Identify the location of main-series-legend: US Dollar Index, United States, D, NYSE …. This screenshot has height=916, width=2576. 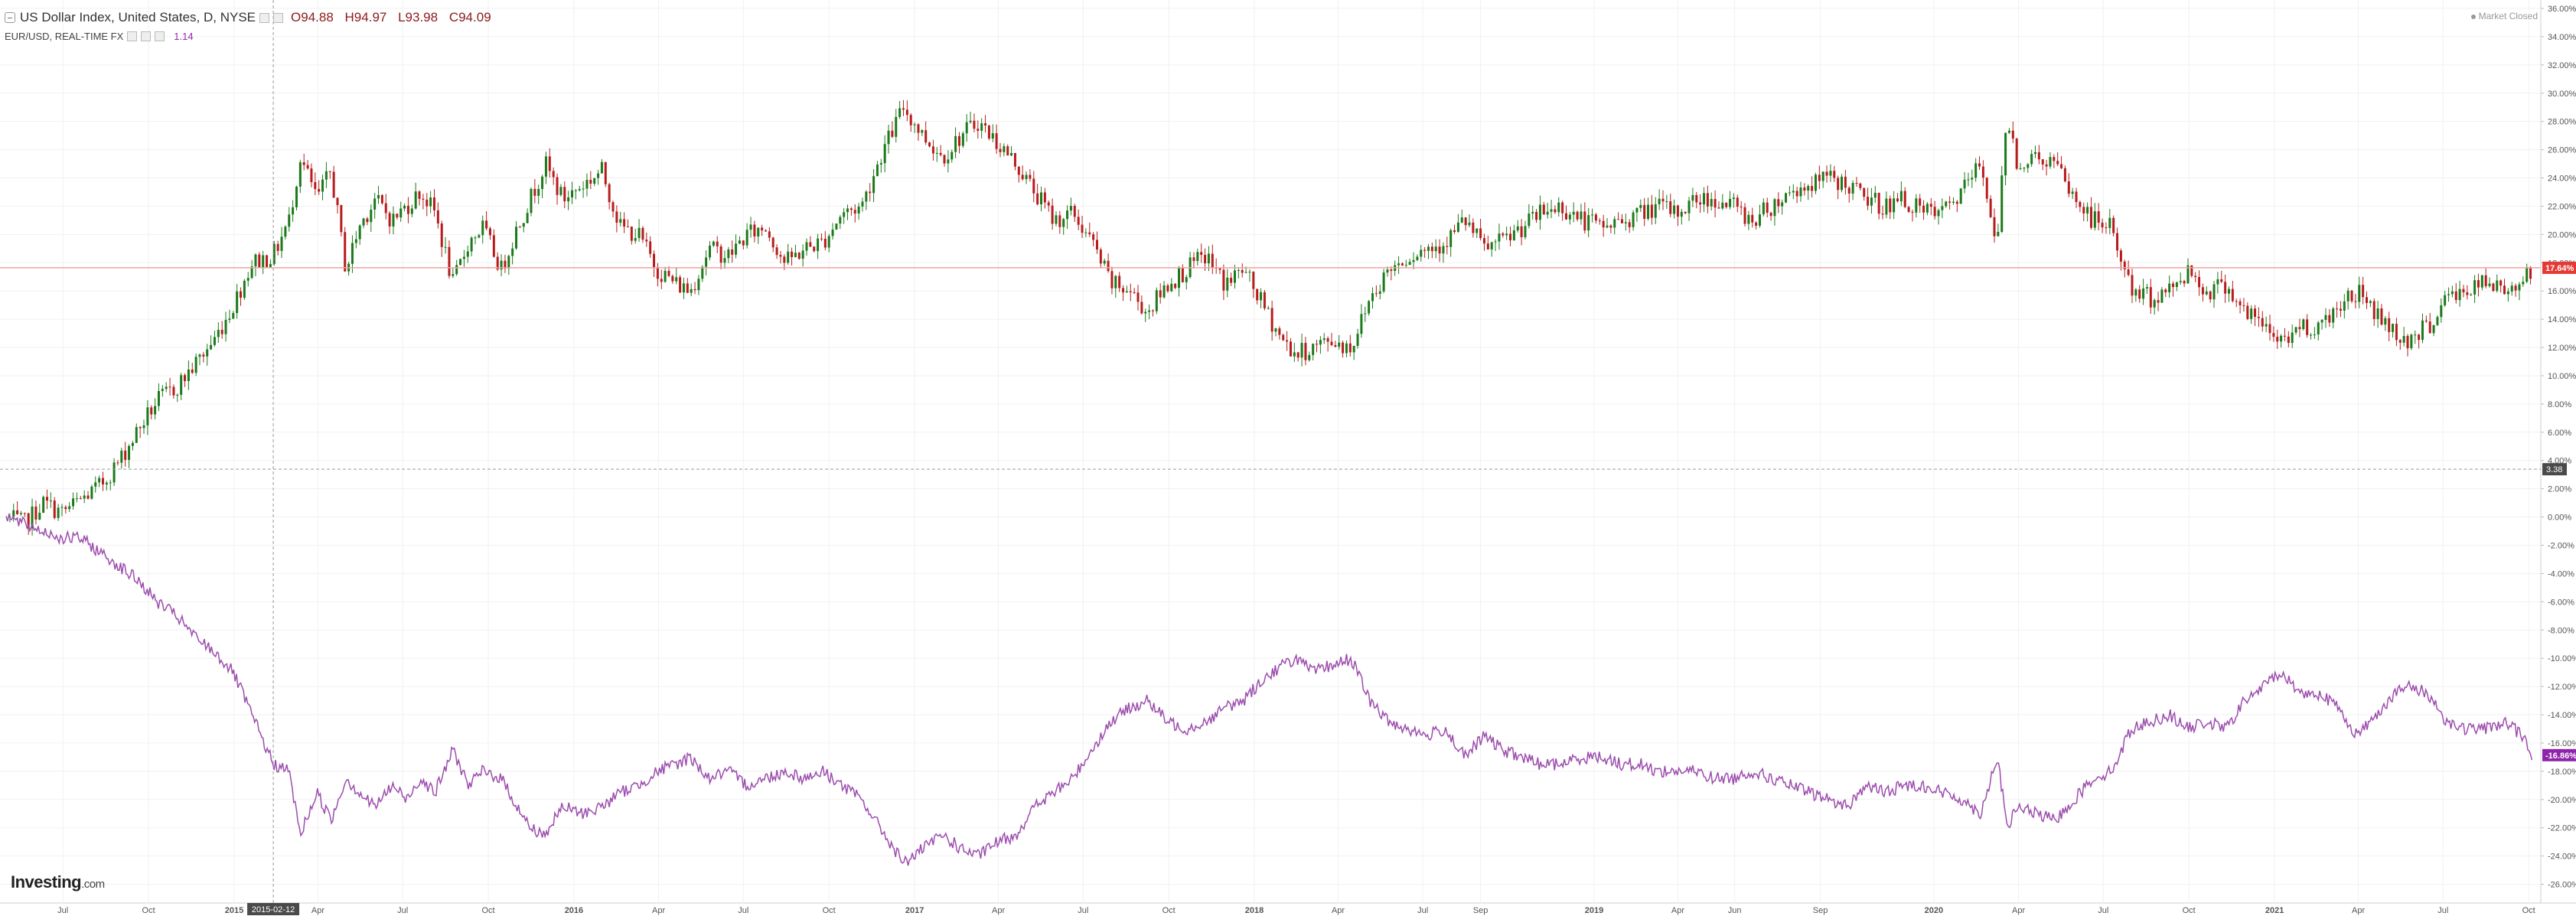
(252, 18).